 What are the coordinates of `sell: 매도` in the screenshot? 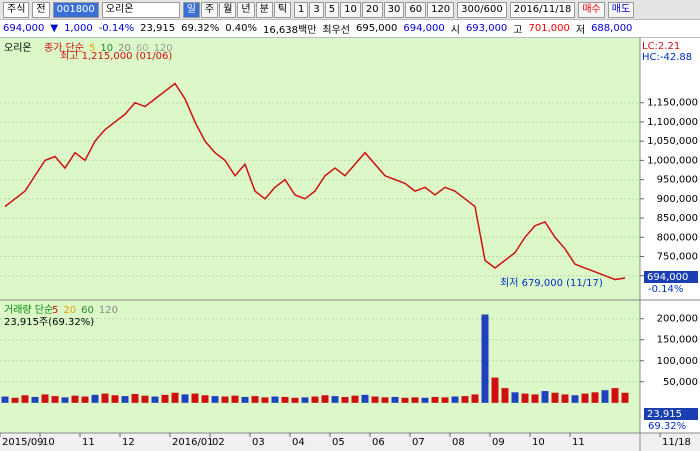 It's located at (621, 9).